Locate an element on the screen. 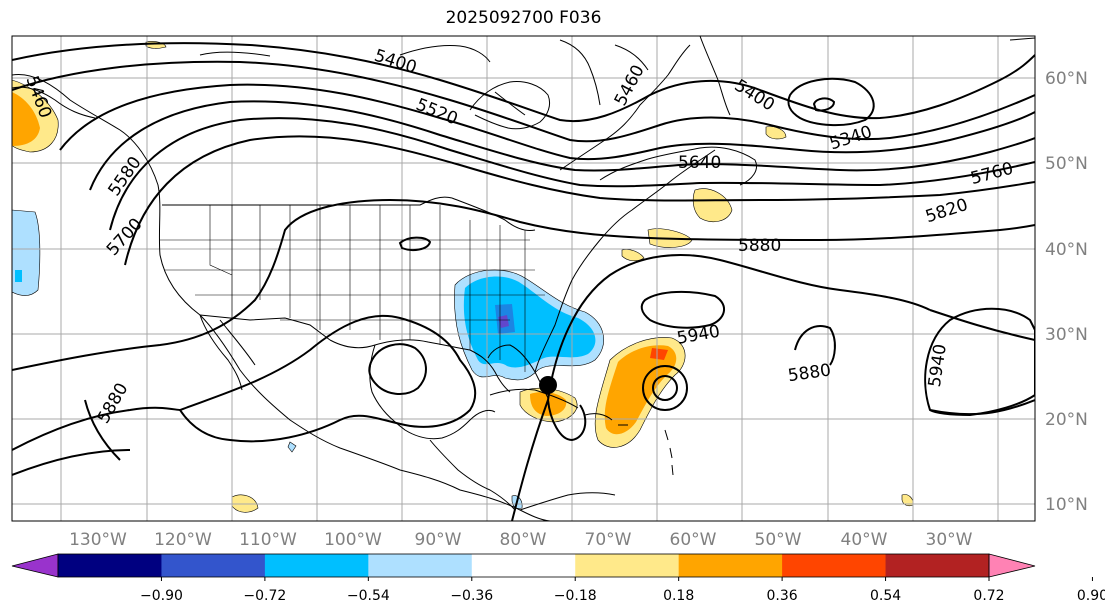  lat-tick-labels: 60°N 50°N 40°N 30°N 20°N 10°N is located at coordinates (1066, 292).